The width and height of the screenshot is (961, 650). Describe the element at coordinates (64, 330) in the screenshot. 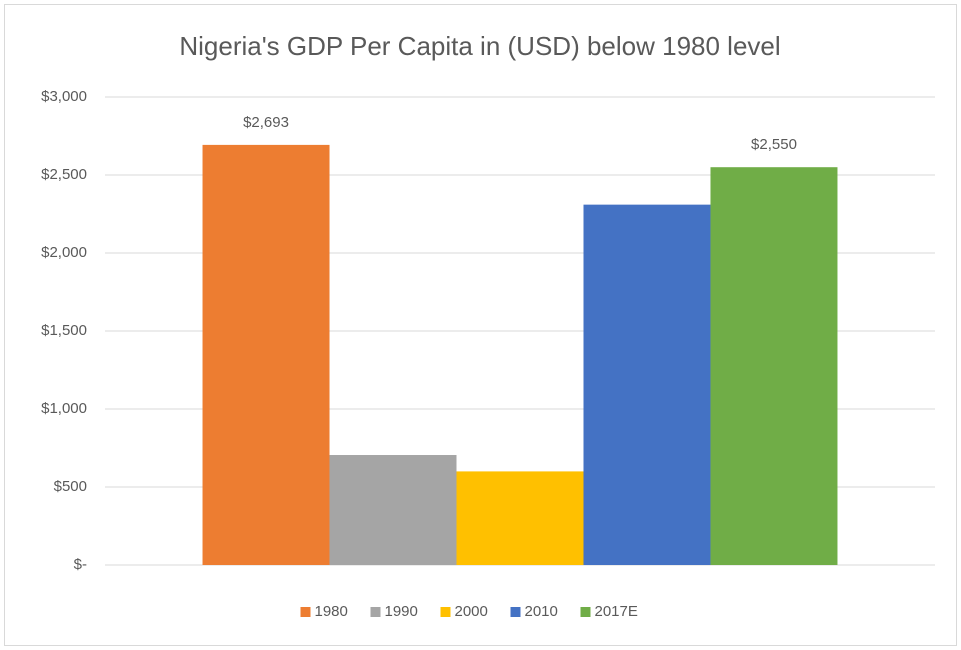

I see `y-tick-label: $1,500` at that location.